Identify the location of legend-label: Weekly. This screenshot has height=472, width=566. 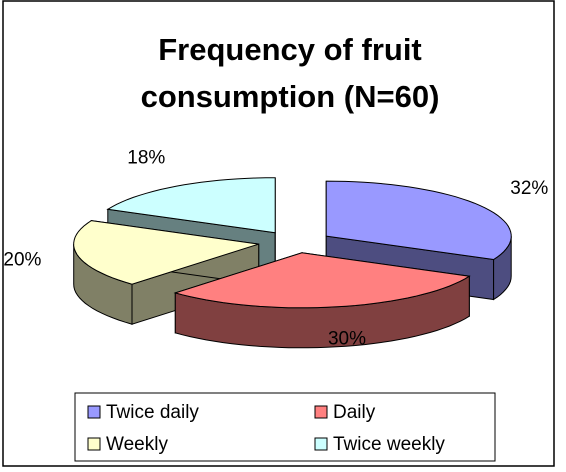
(137, 444).